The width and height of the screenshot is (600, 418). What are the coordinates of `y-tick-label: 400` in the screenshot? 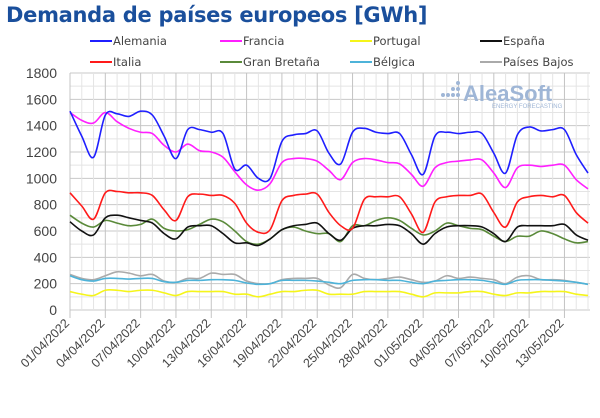 It's located at (46, 257).